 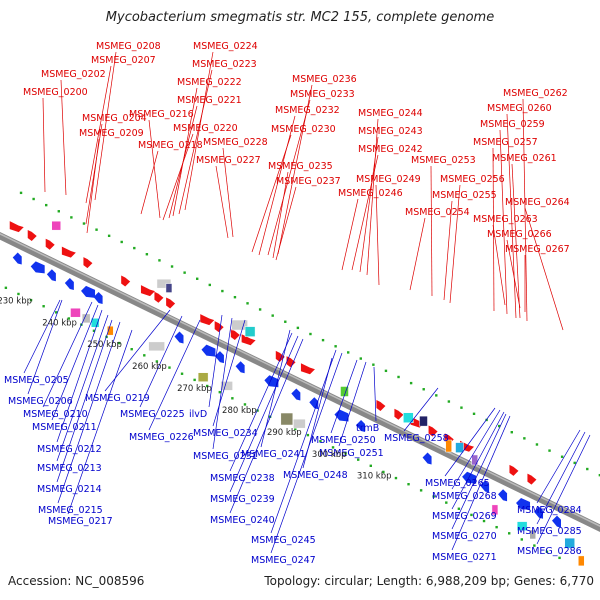 I want to click on top-gene-label: MSMEG_0255, so click(x=464, y=195).